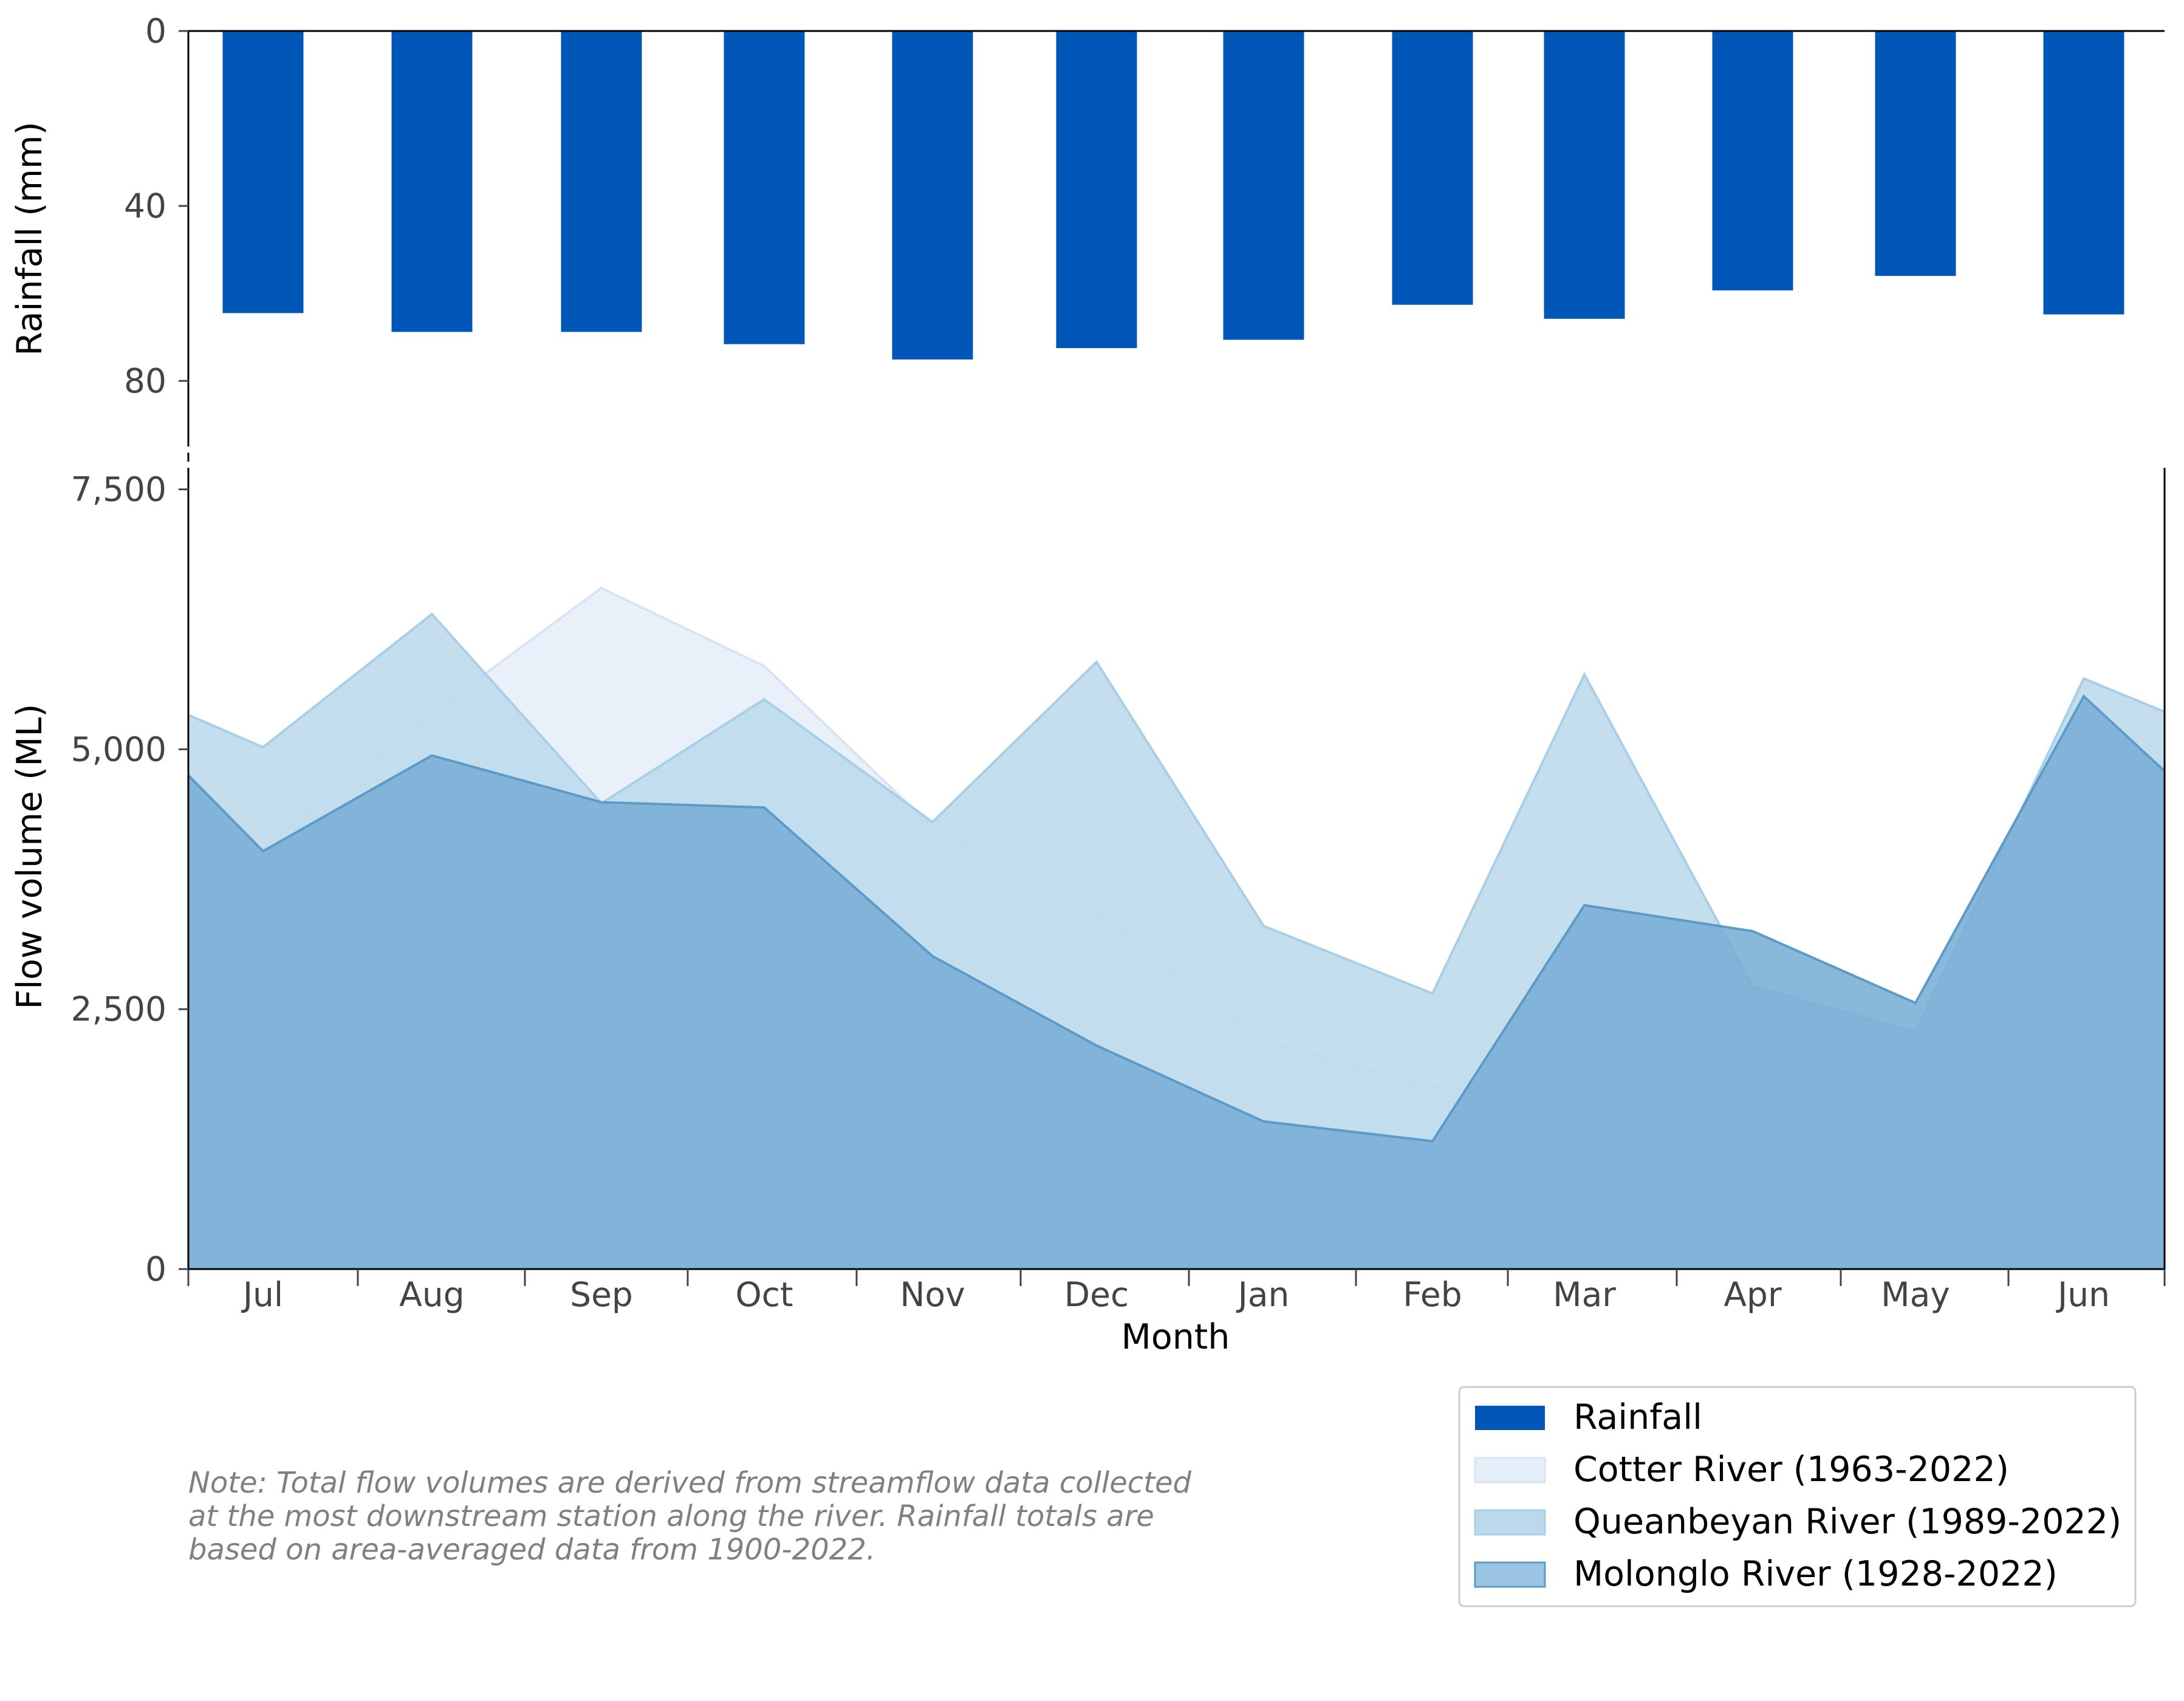 The image size is (2184, 1701). What do you see at coordinates (1847, 1522) in the screenshot?
I see `legend-label-queanbeyan: Queanbeyan River (1989-2022)` at bounding box center [1847, 1522].